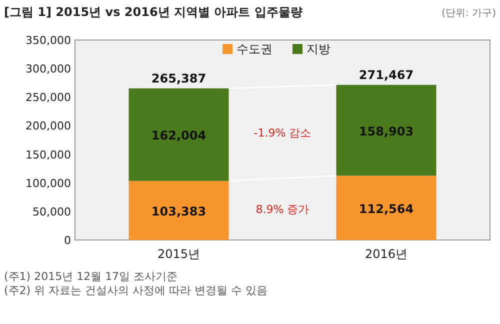 The width and height of the screenshot is (500, 324). I want to click on data-label: 103,383, so click(178, 211).